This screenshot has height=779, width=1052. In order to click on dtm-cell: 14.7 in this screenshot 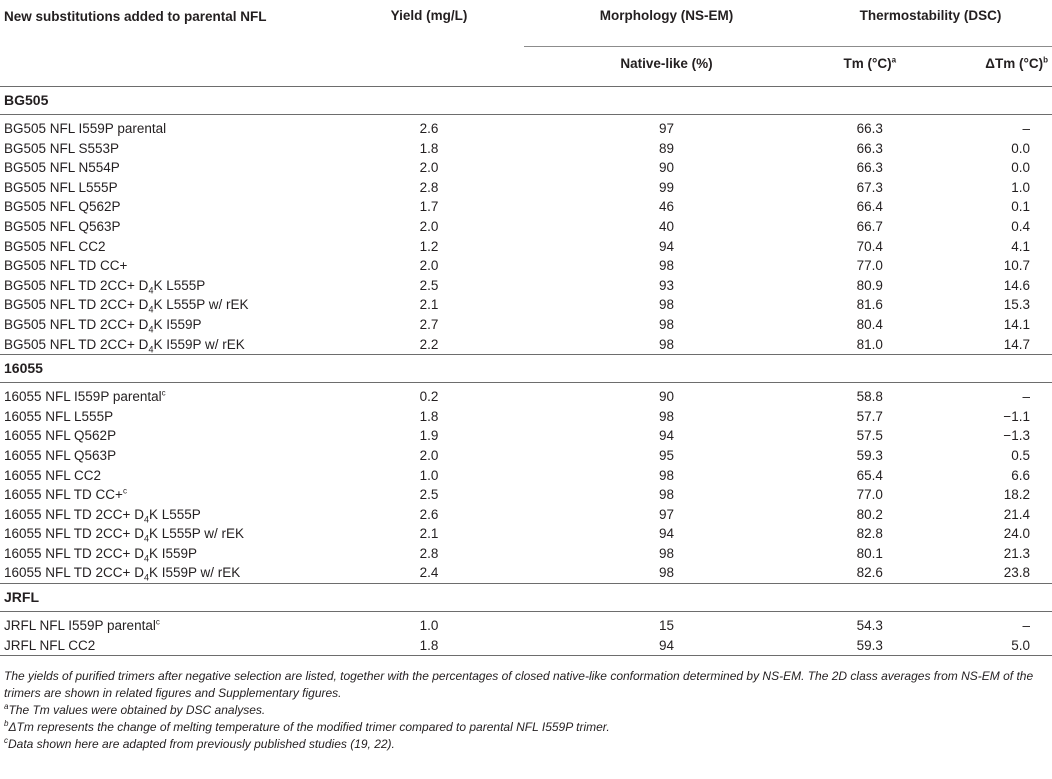, I will do `click(1016, 344)`.